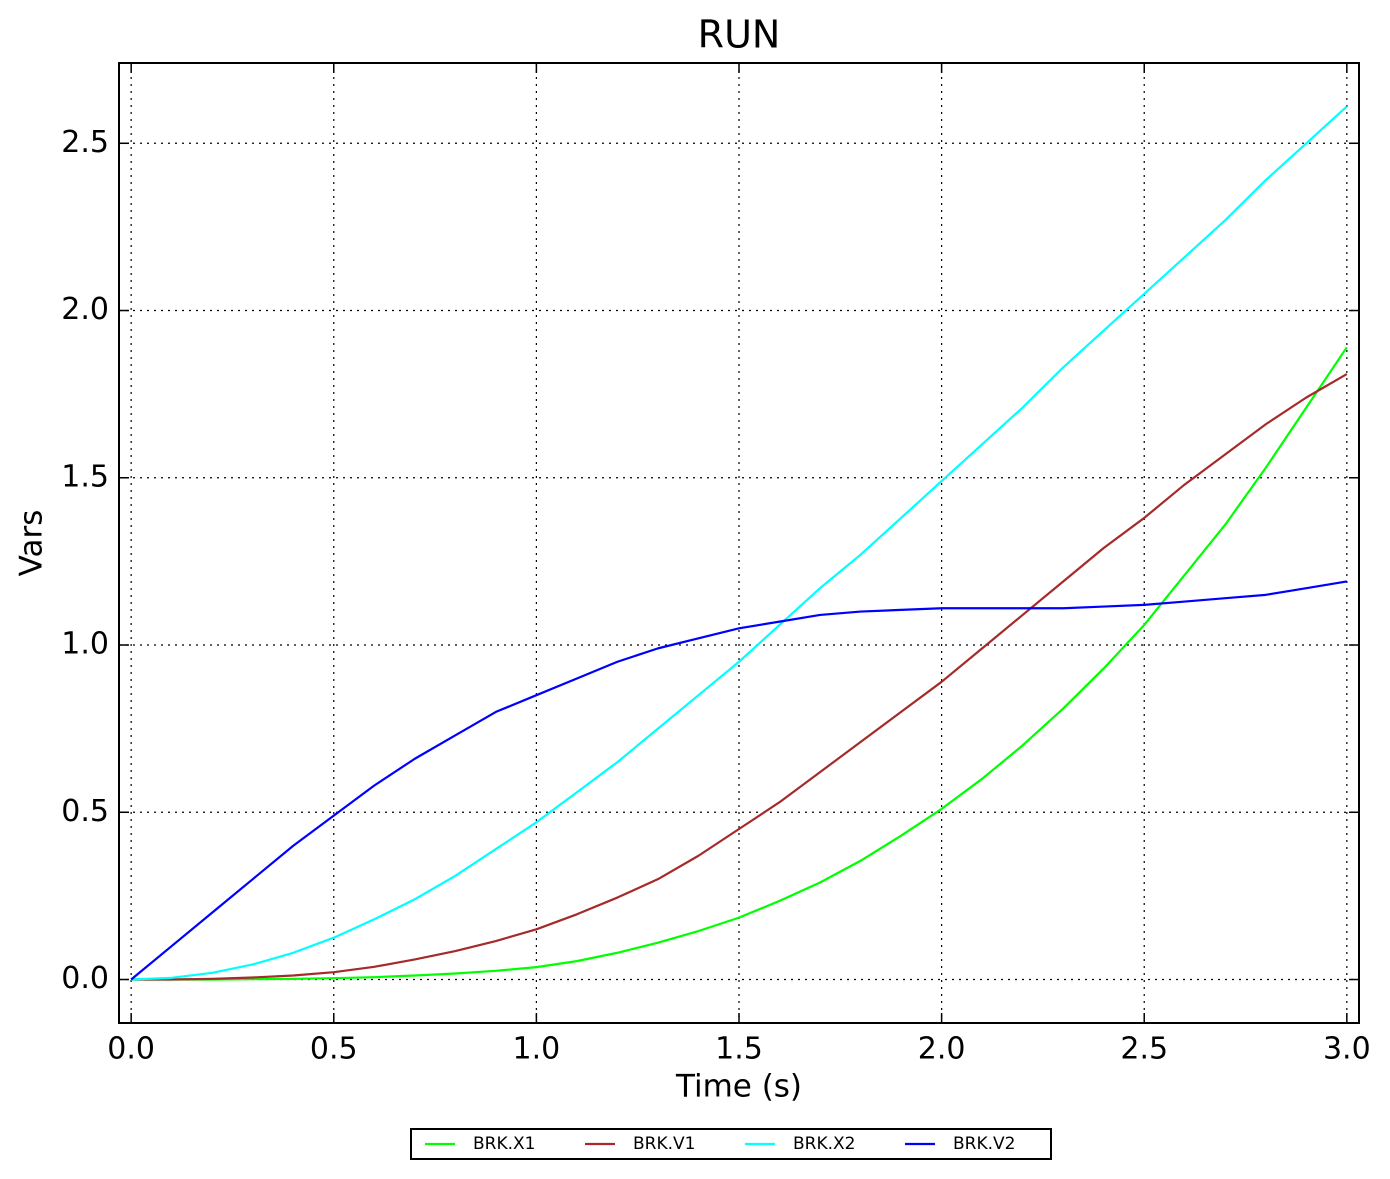 Image resolution: width=1390 pixels, height=1179 pixels. Describe the element at coordinates (664, 1144) in the screenshot. I see `legend-label: BRK.V1` at that location.